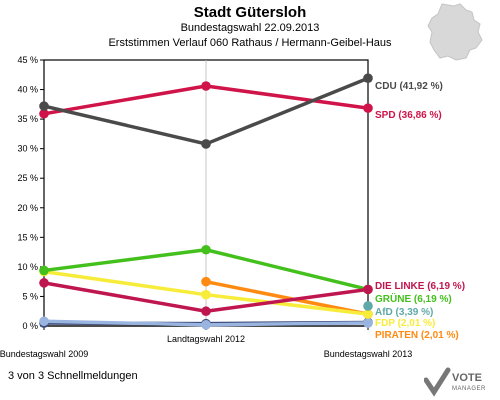 The height and width of the screenshot is (400, 500). I want to click on y-tick-label: 10 %, so click(27, 267).